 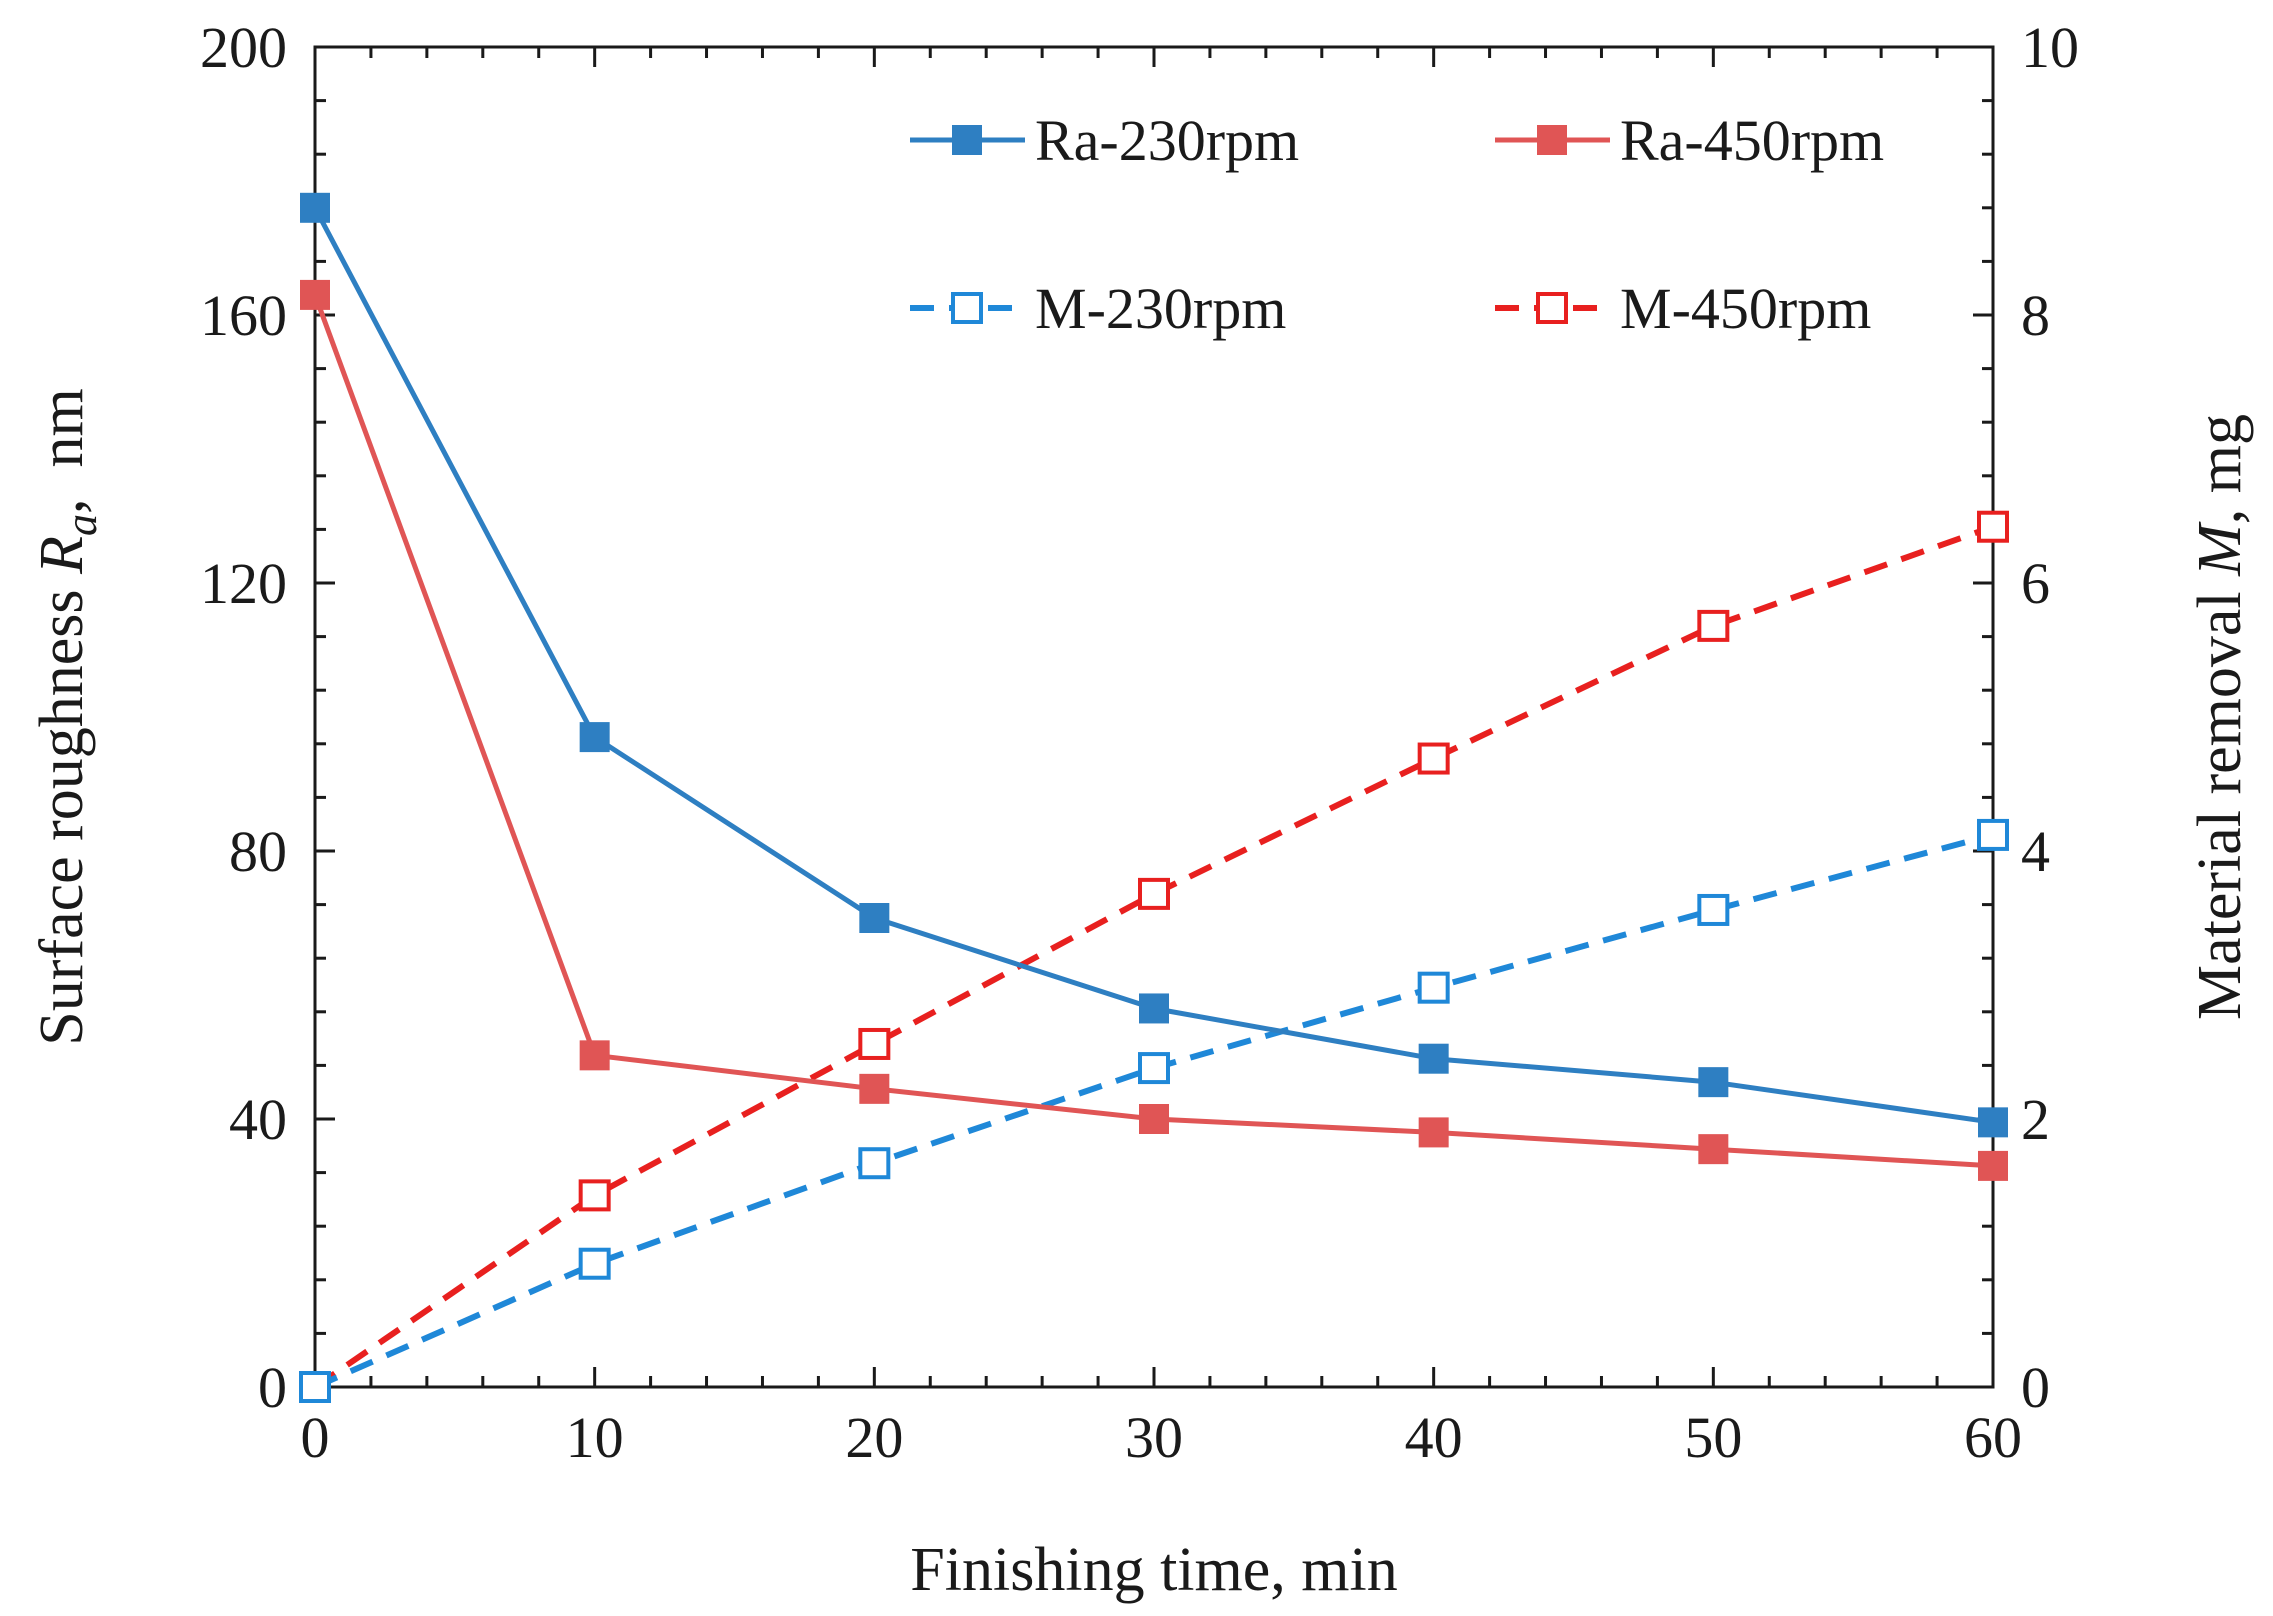 I want to click on y-left-tick-label: 40, so click(x=258, y=1119).